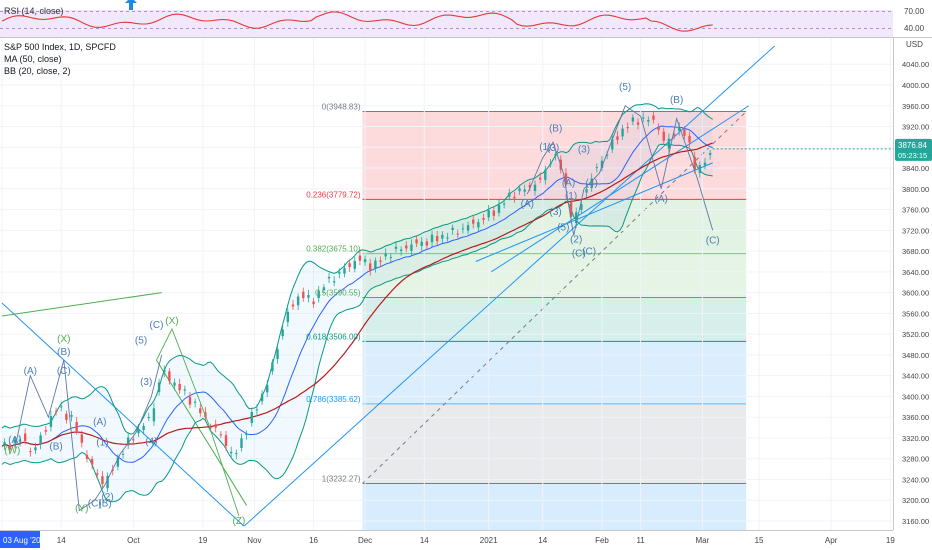 This screenshot has width=932, height=550. I want to click on price-tick: 3920.00, so click(915, 127).